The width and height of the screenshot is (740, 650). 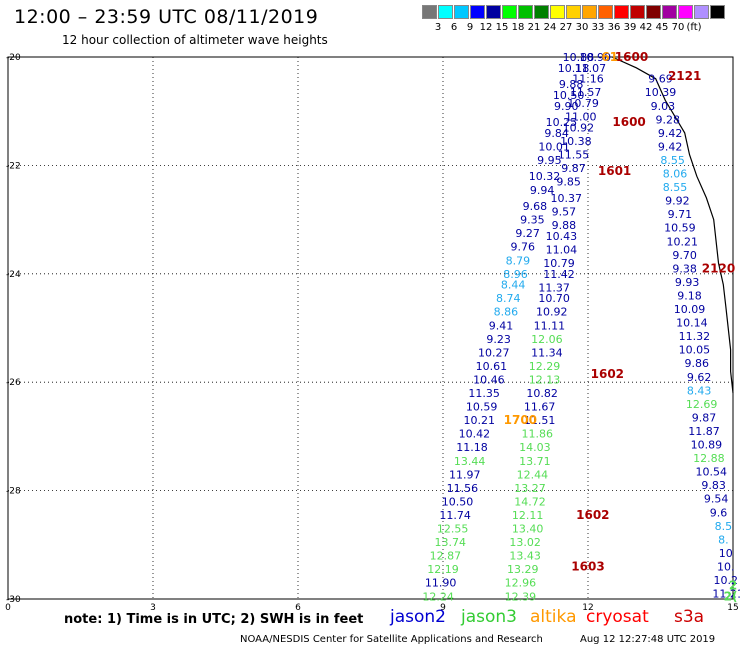 What do you see at coordinates (559, 274) in the screenshot?
I see `wave-height-value: 11.42` at bounding box center [559, 274].